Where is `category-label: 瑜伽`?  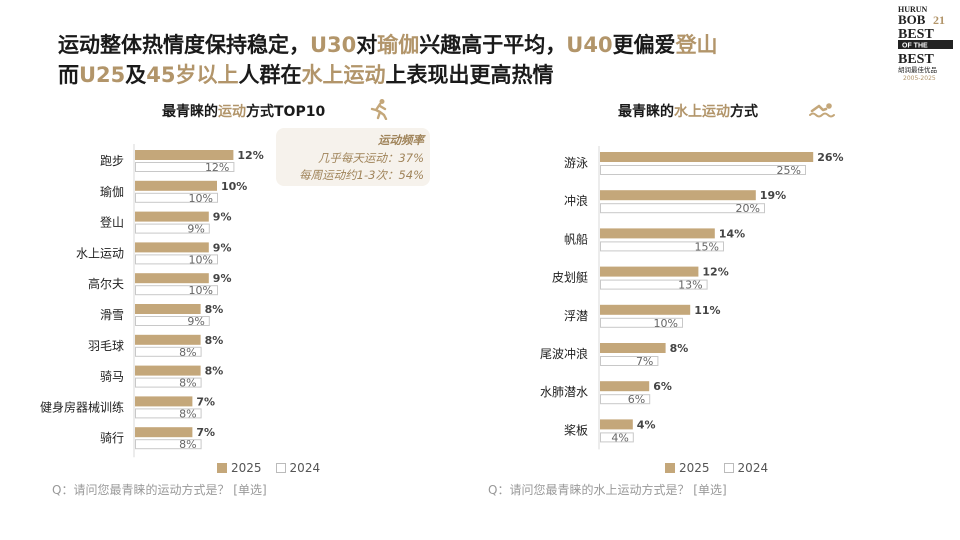
category-label: 瑜伽 is located at coordinates (112, 191).